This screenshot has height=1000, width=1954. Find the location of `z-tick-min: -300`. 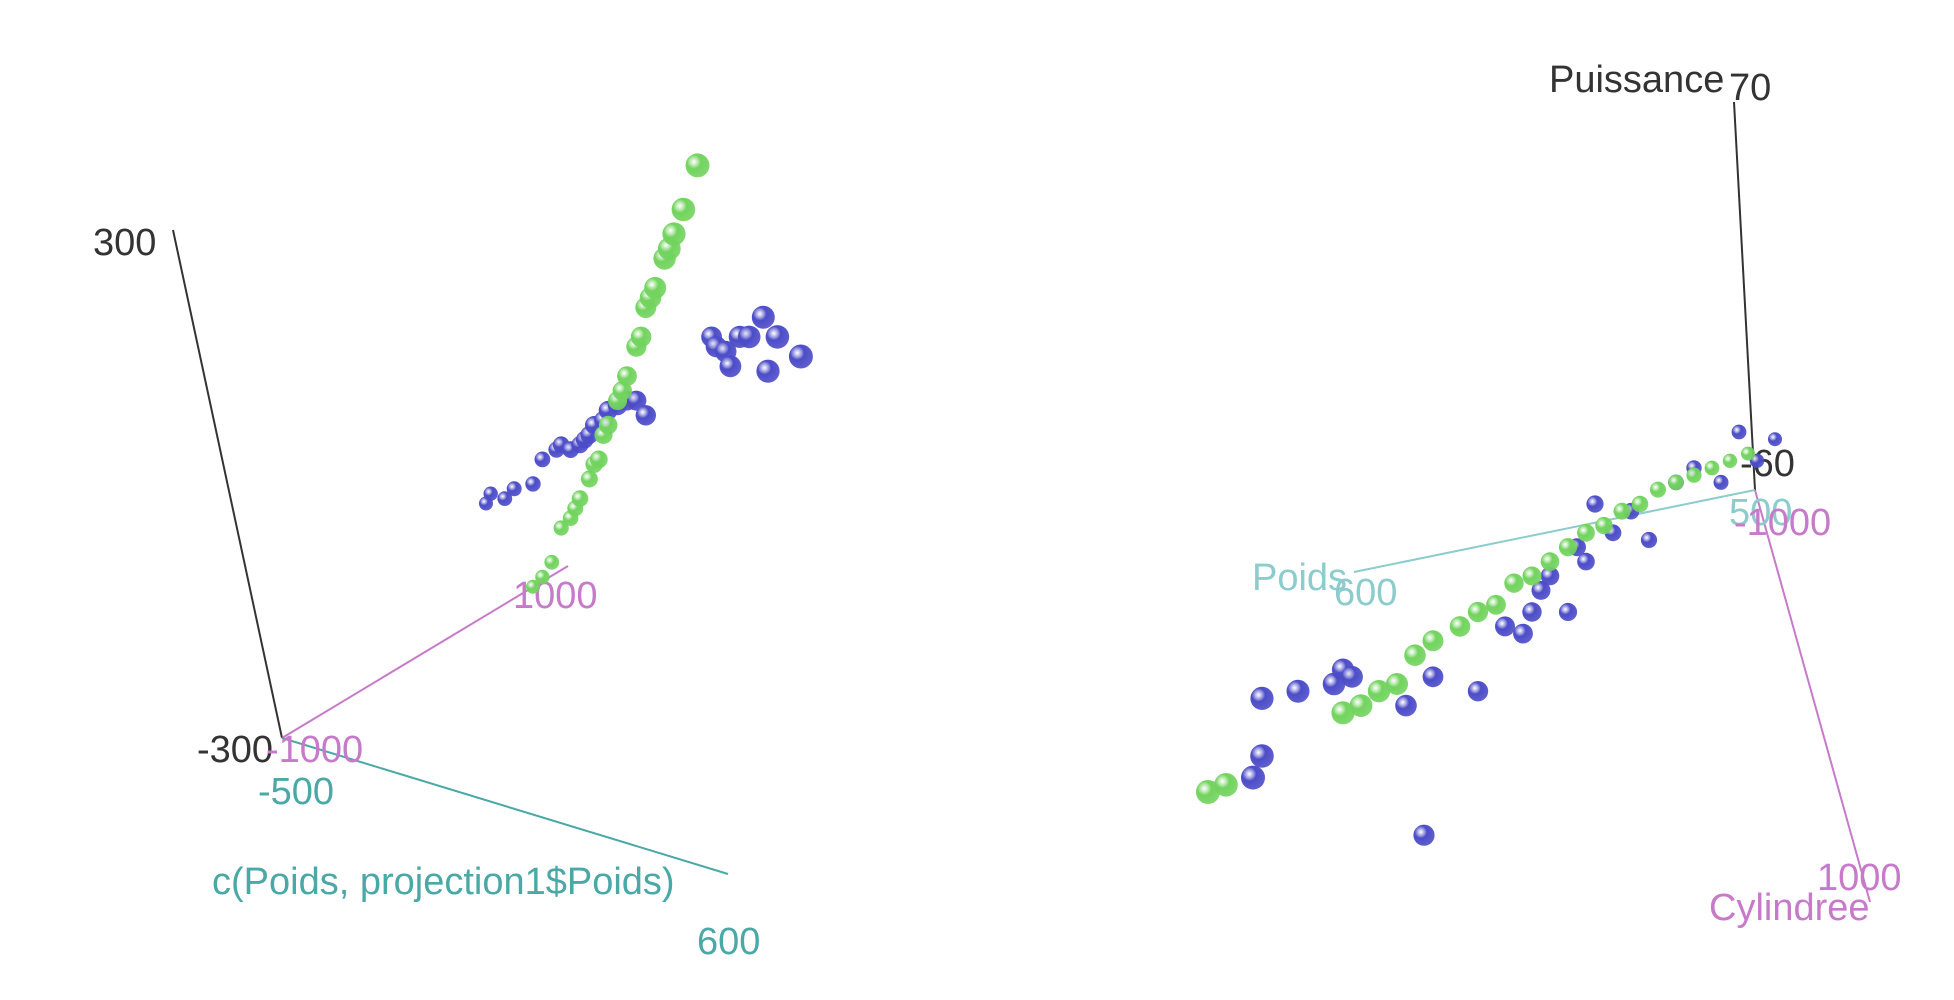

z-tick-min: -300 is located at coordinates (235, 750).